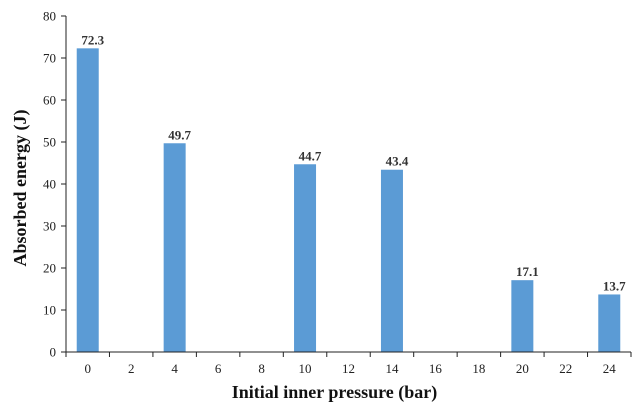  I want to click on y-tick-label: 50, so click(49, 142).